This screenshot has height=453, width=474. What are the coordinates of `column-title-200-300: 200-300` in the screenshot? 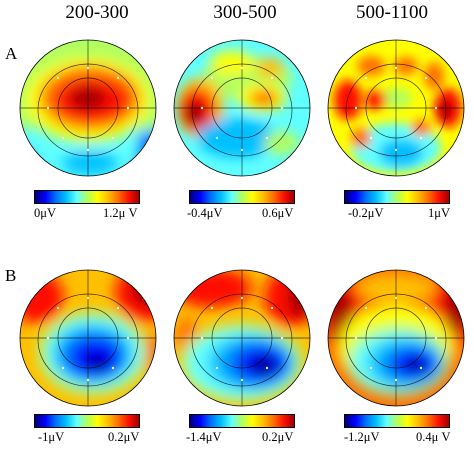 It's located at (97, 12).